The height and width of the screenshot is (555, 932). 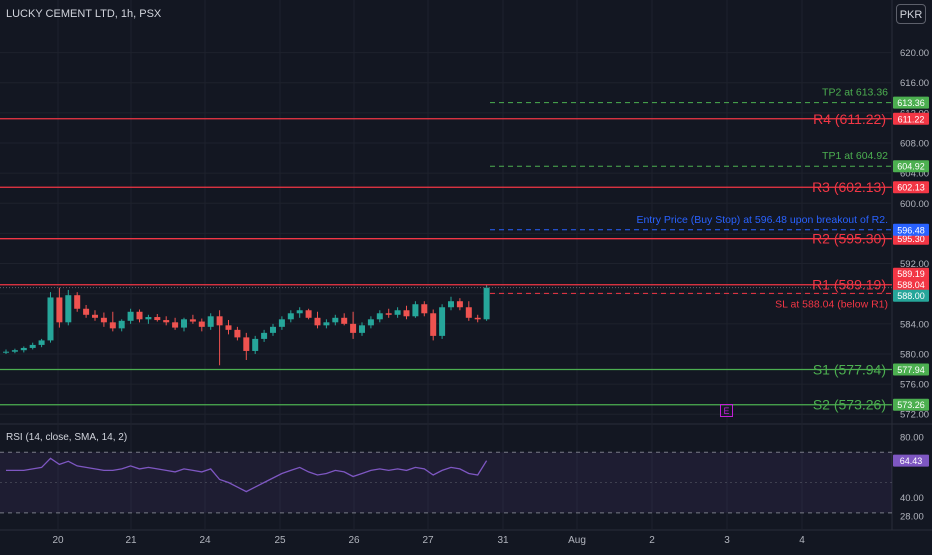 What do you see at coordinates (247, 475) in the screenshot?
I see `rsi-line` at bounding box center [247, 475].